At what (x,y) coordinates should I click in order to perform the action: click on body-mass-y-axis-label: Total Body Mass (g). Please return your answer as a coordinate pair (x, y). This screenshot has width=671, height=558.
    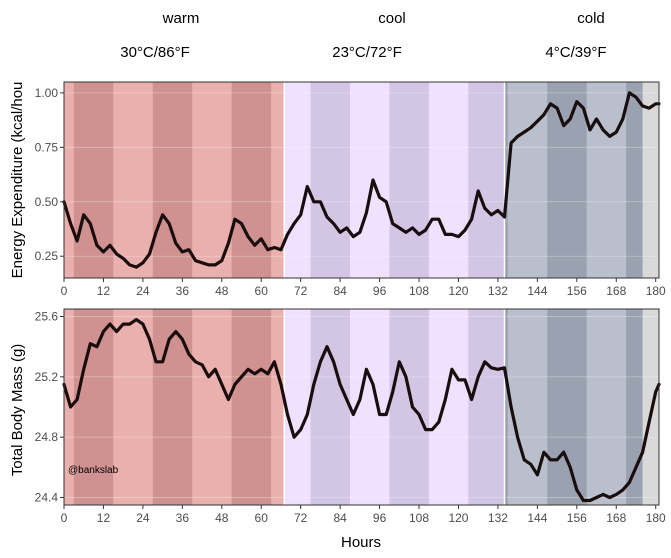
    Looking at the image, I should click on (17, 410).